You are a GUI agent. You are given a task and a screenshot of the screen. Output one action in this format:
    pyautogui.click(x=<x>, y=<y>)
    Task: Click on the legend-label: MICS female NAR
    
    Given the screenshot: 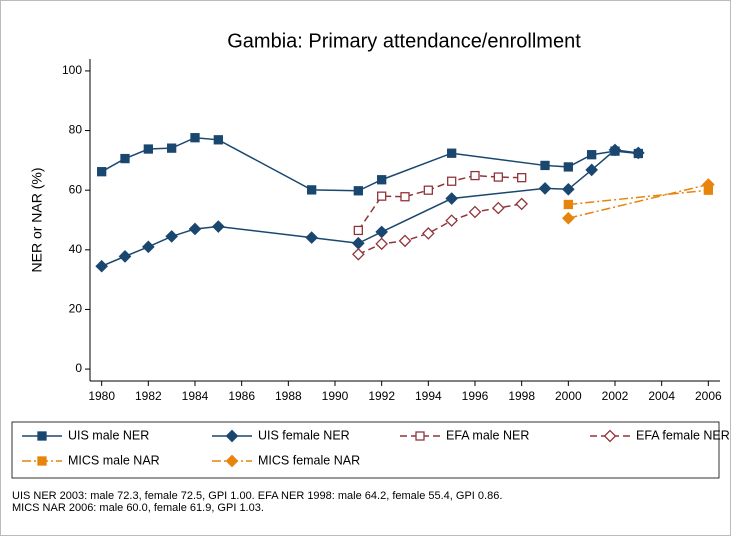 What is the action you would take?
    pyautogui.click(x=309, y=460)
    